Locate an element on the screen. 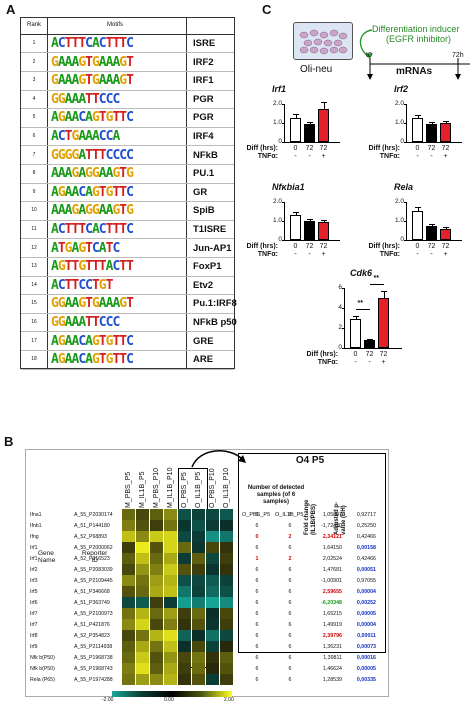 This screenshot has height=703, width=474. motif-rank: 9 is located at coordinates (34, 191).